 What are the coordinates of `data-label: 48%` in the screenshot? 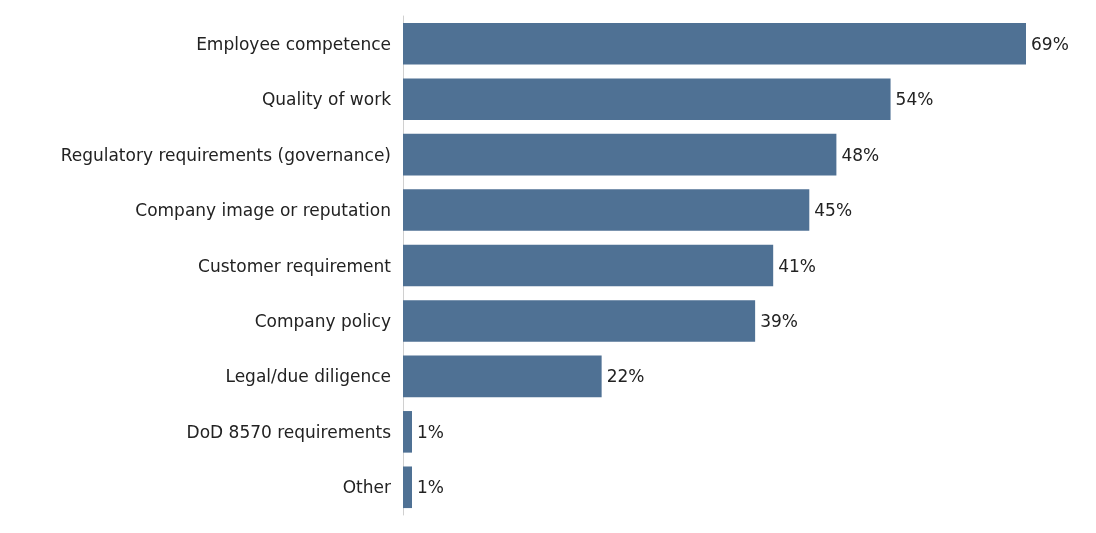 It's located at (860, 154).